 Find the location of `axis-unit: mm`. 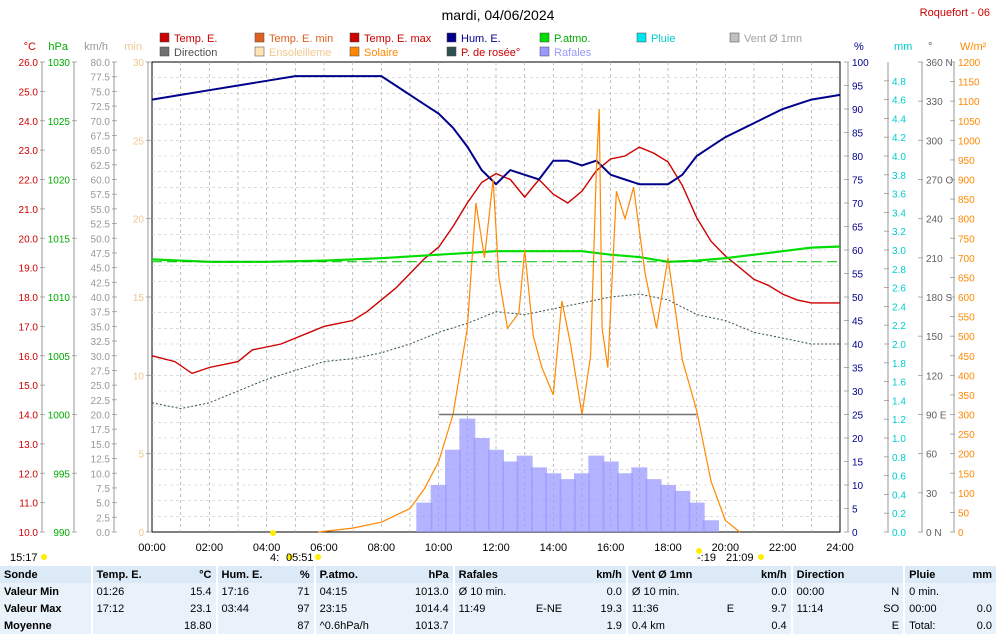

axis-unit: mm is located at coordinates (903, 47).